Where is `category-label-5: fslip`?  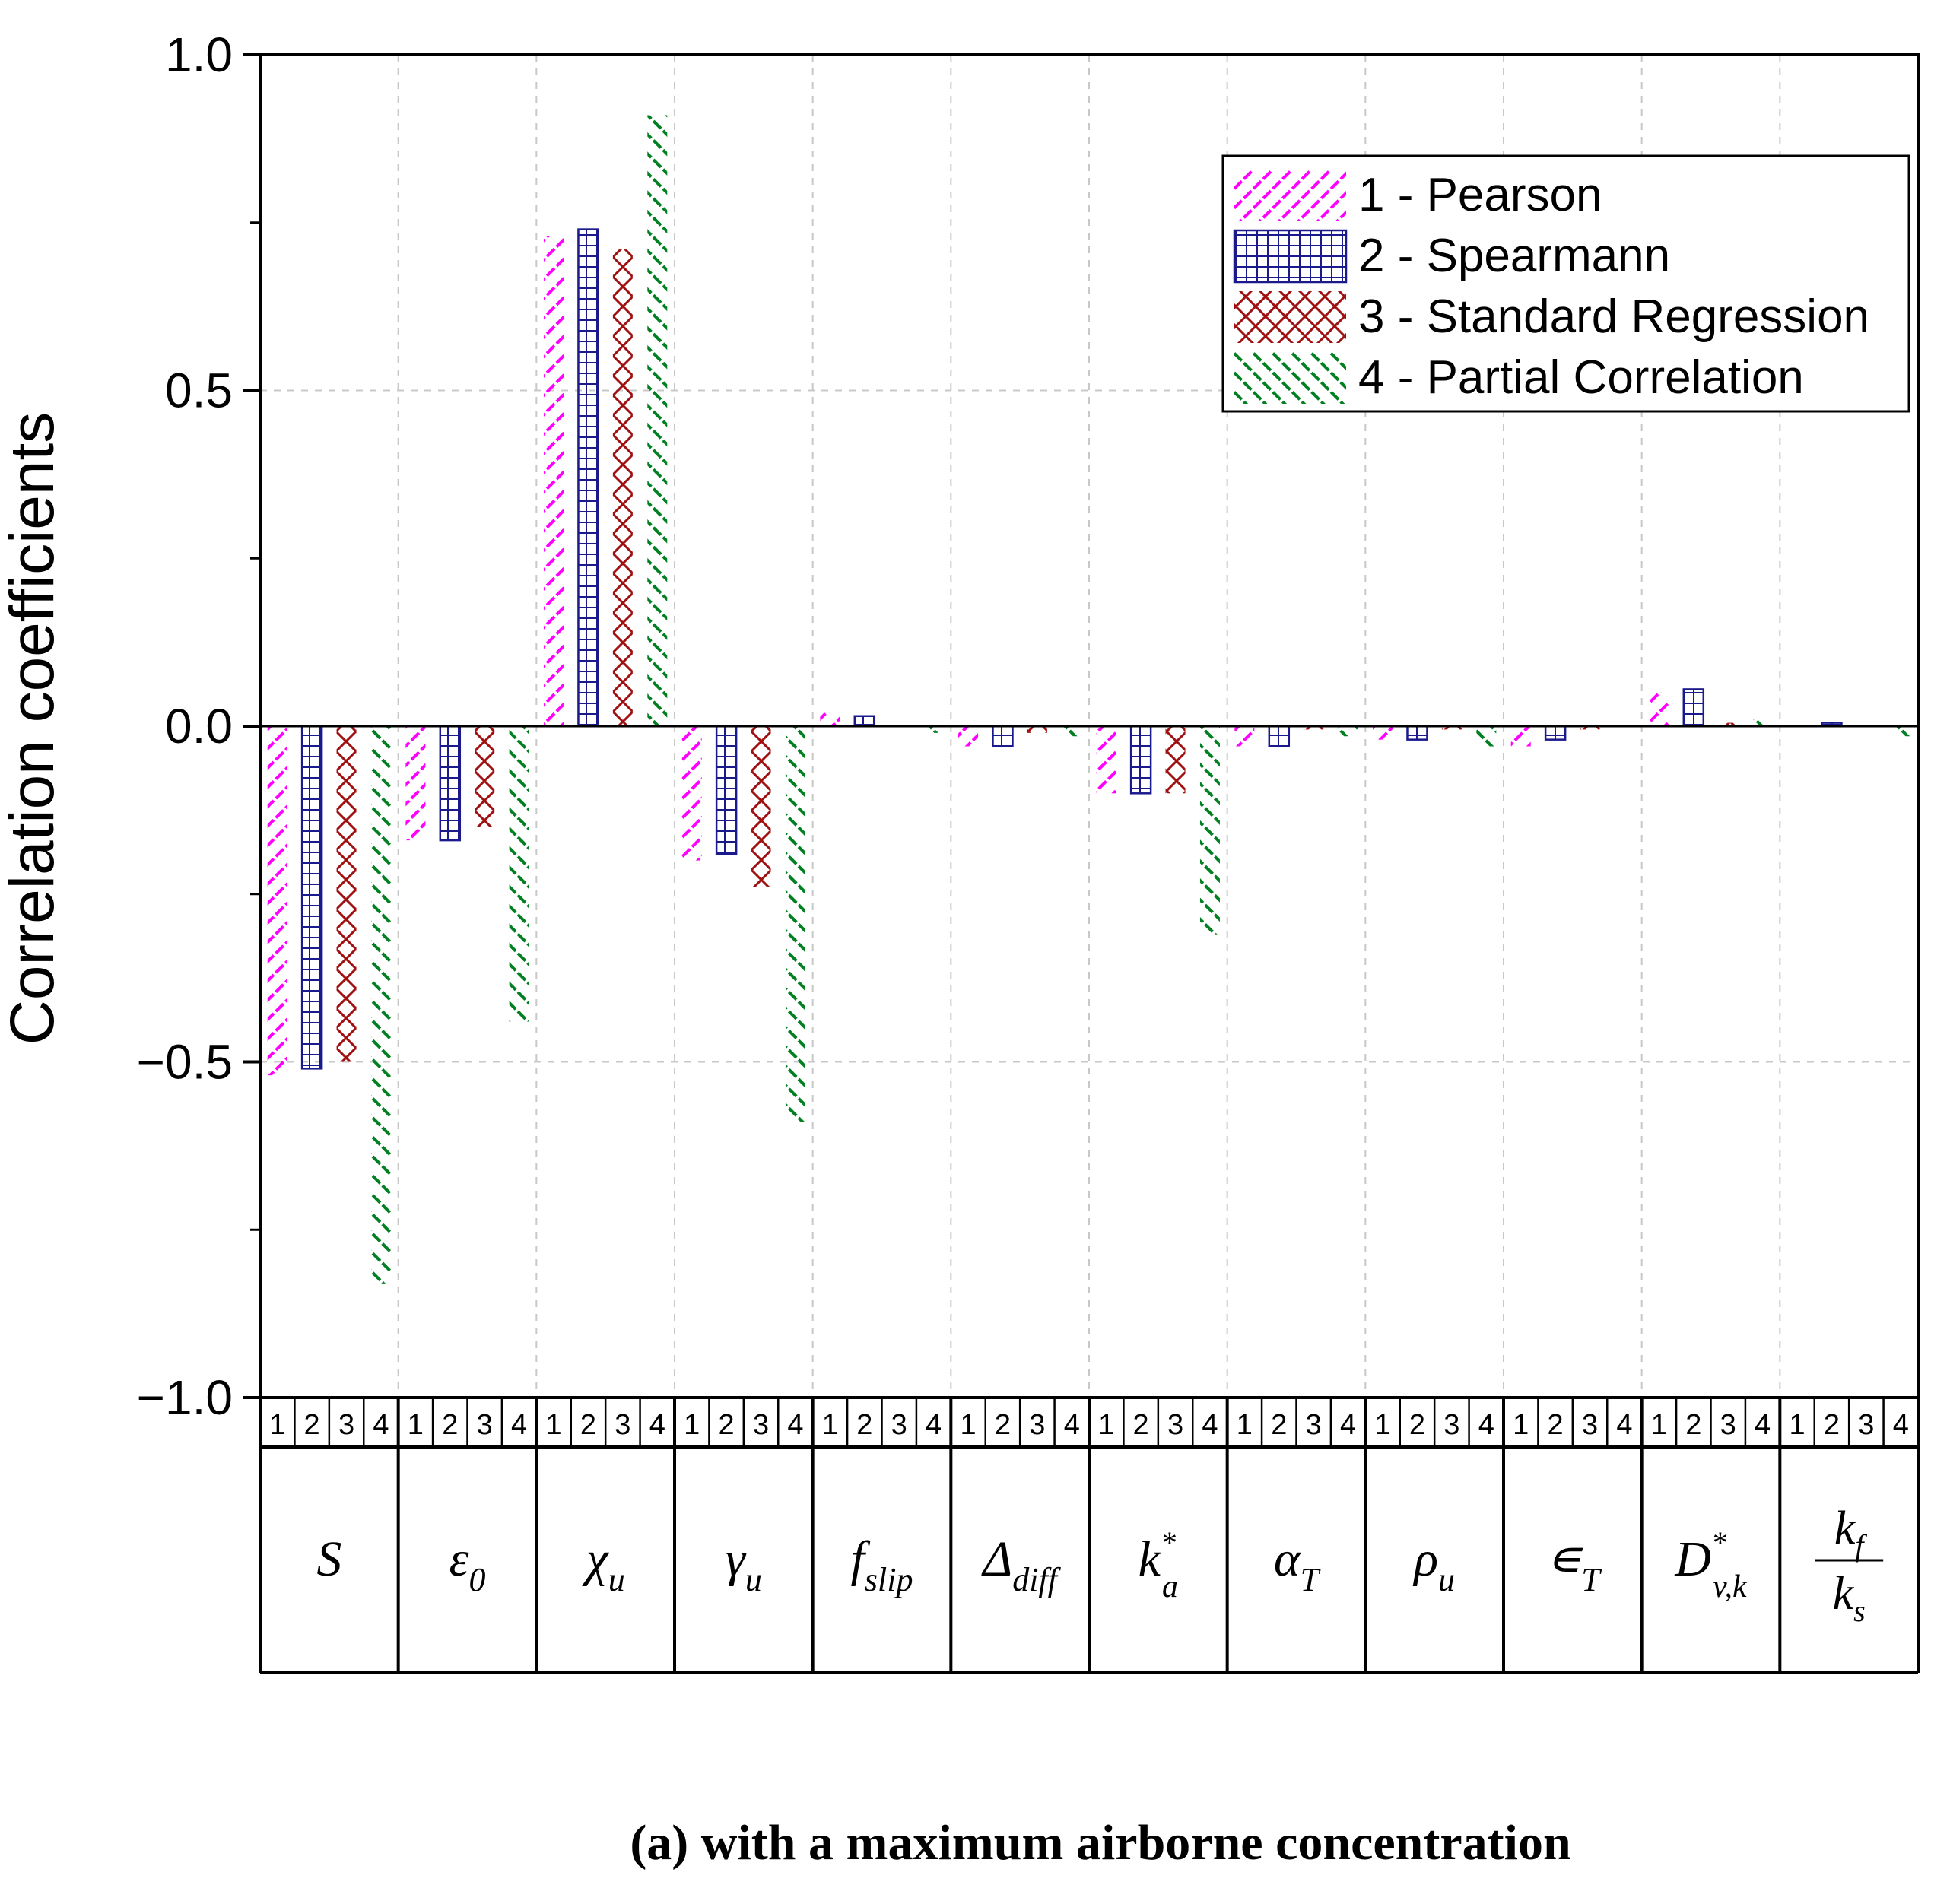
category-label-5: fslip is located at coordinates (882, 1564).